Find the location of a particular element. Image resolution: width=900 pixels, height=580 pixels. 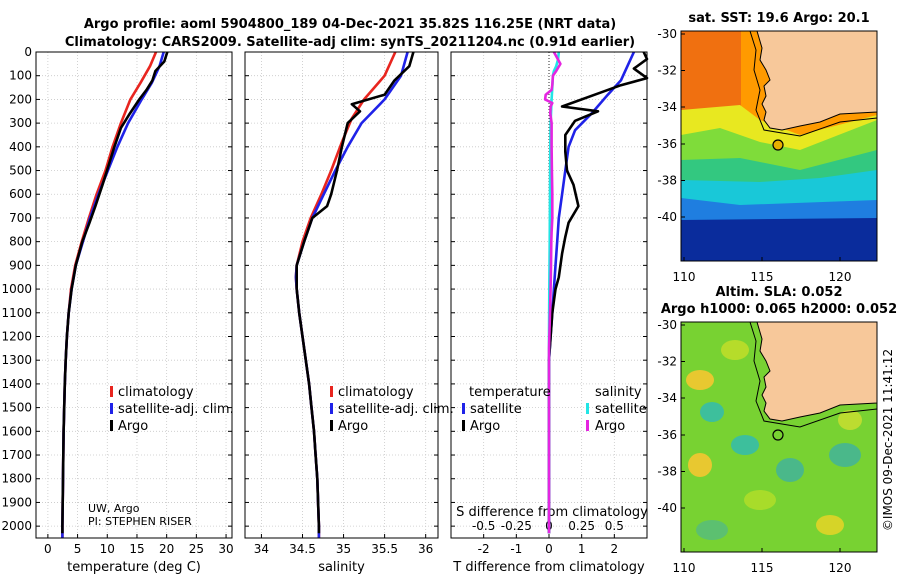

y-tick-label: 2000 is located at coordinates (16, 526).